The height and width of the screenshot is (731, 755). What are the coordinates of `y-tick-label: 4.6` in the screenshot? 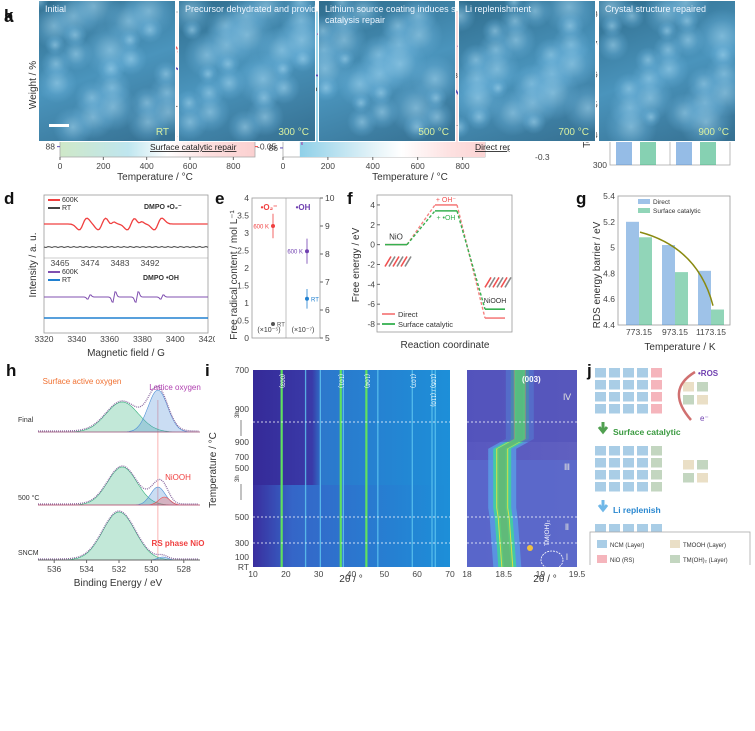 It's located at (609, 299).